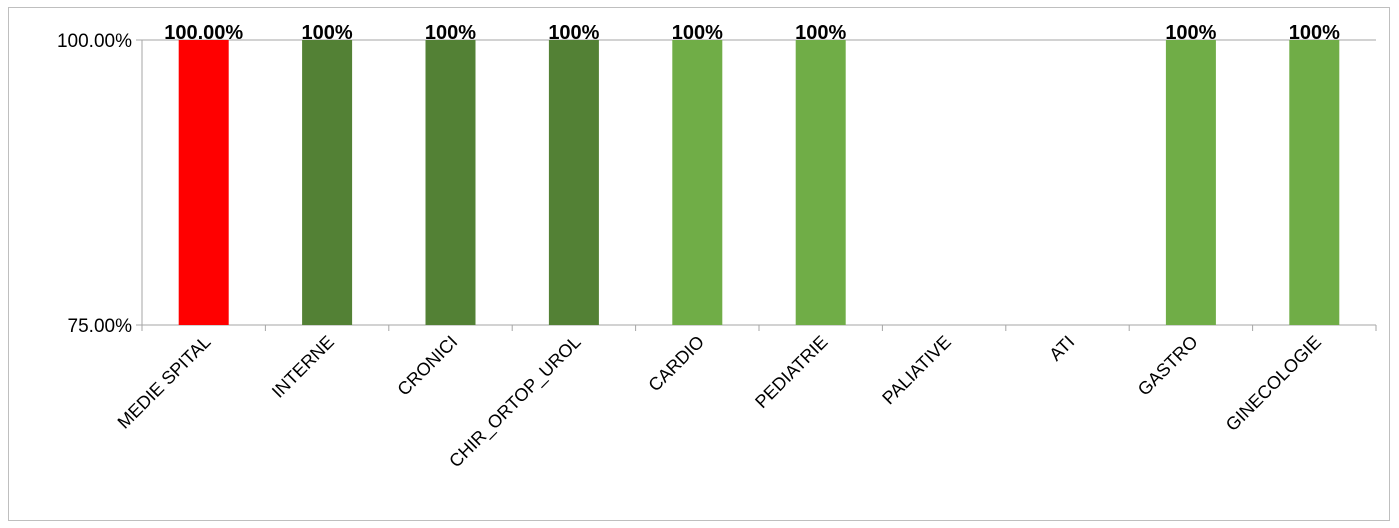 The image size is (1399, 528). I want to click on data-label: 100.00%, so click(203, 33).